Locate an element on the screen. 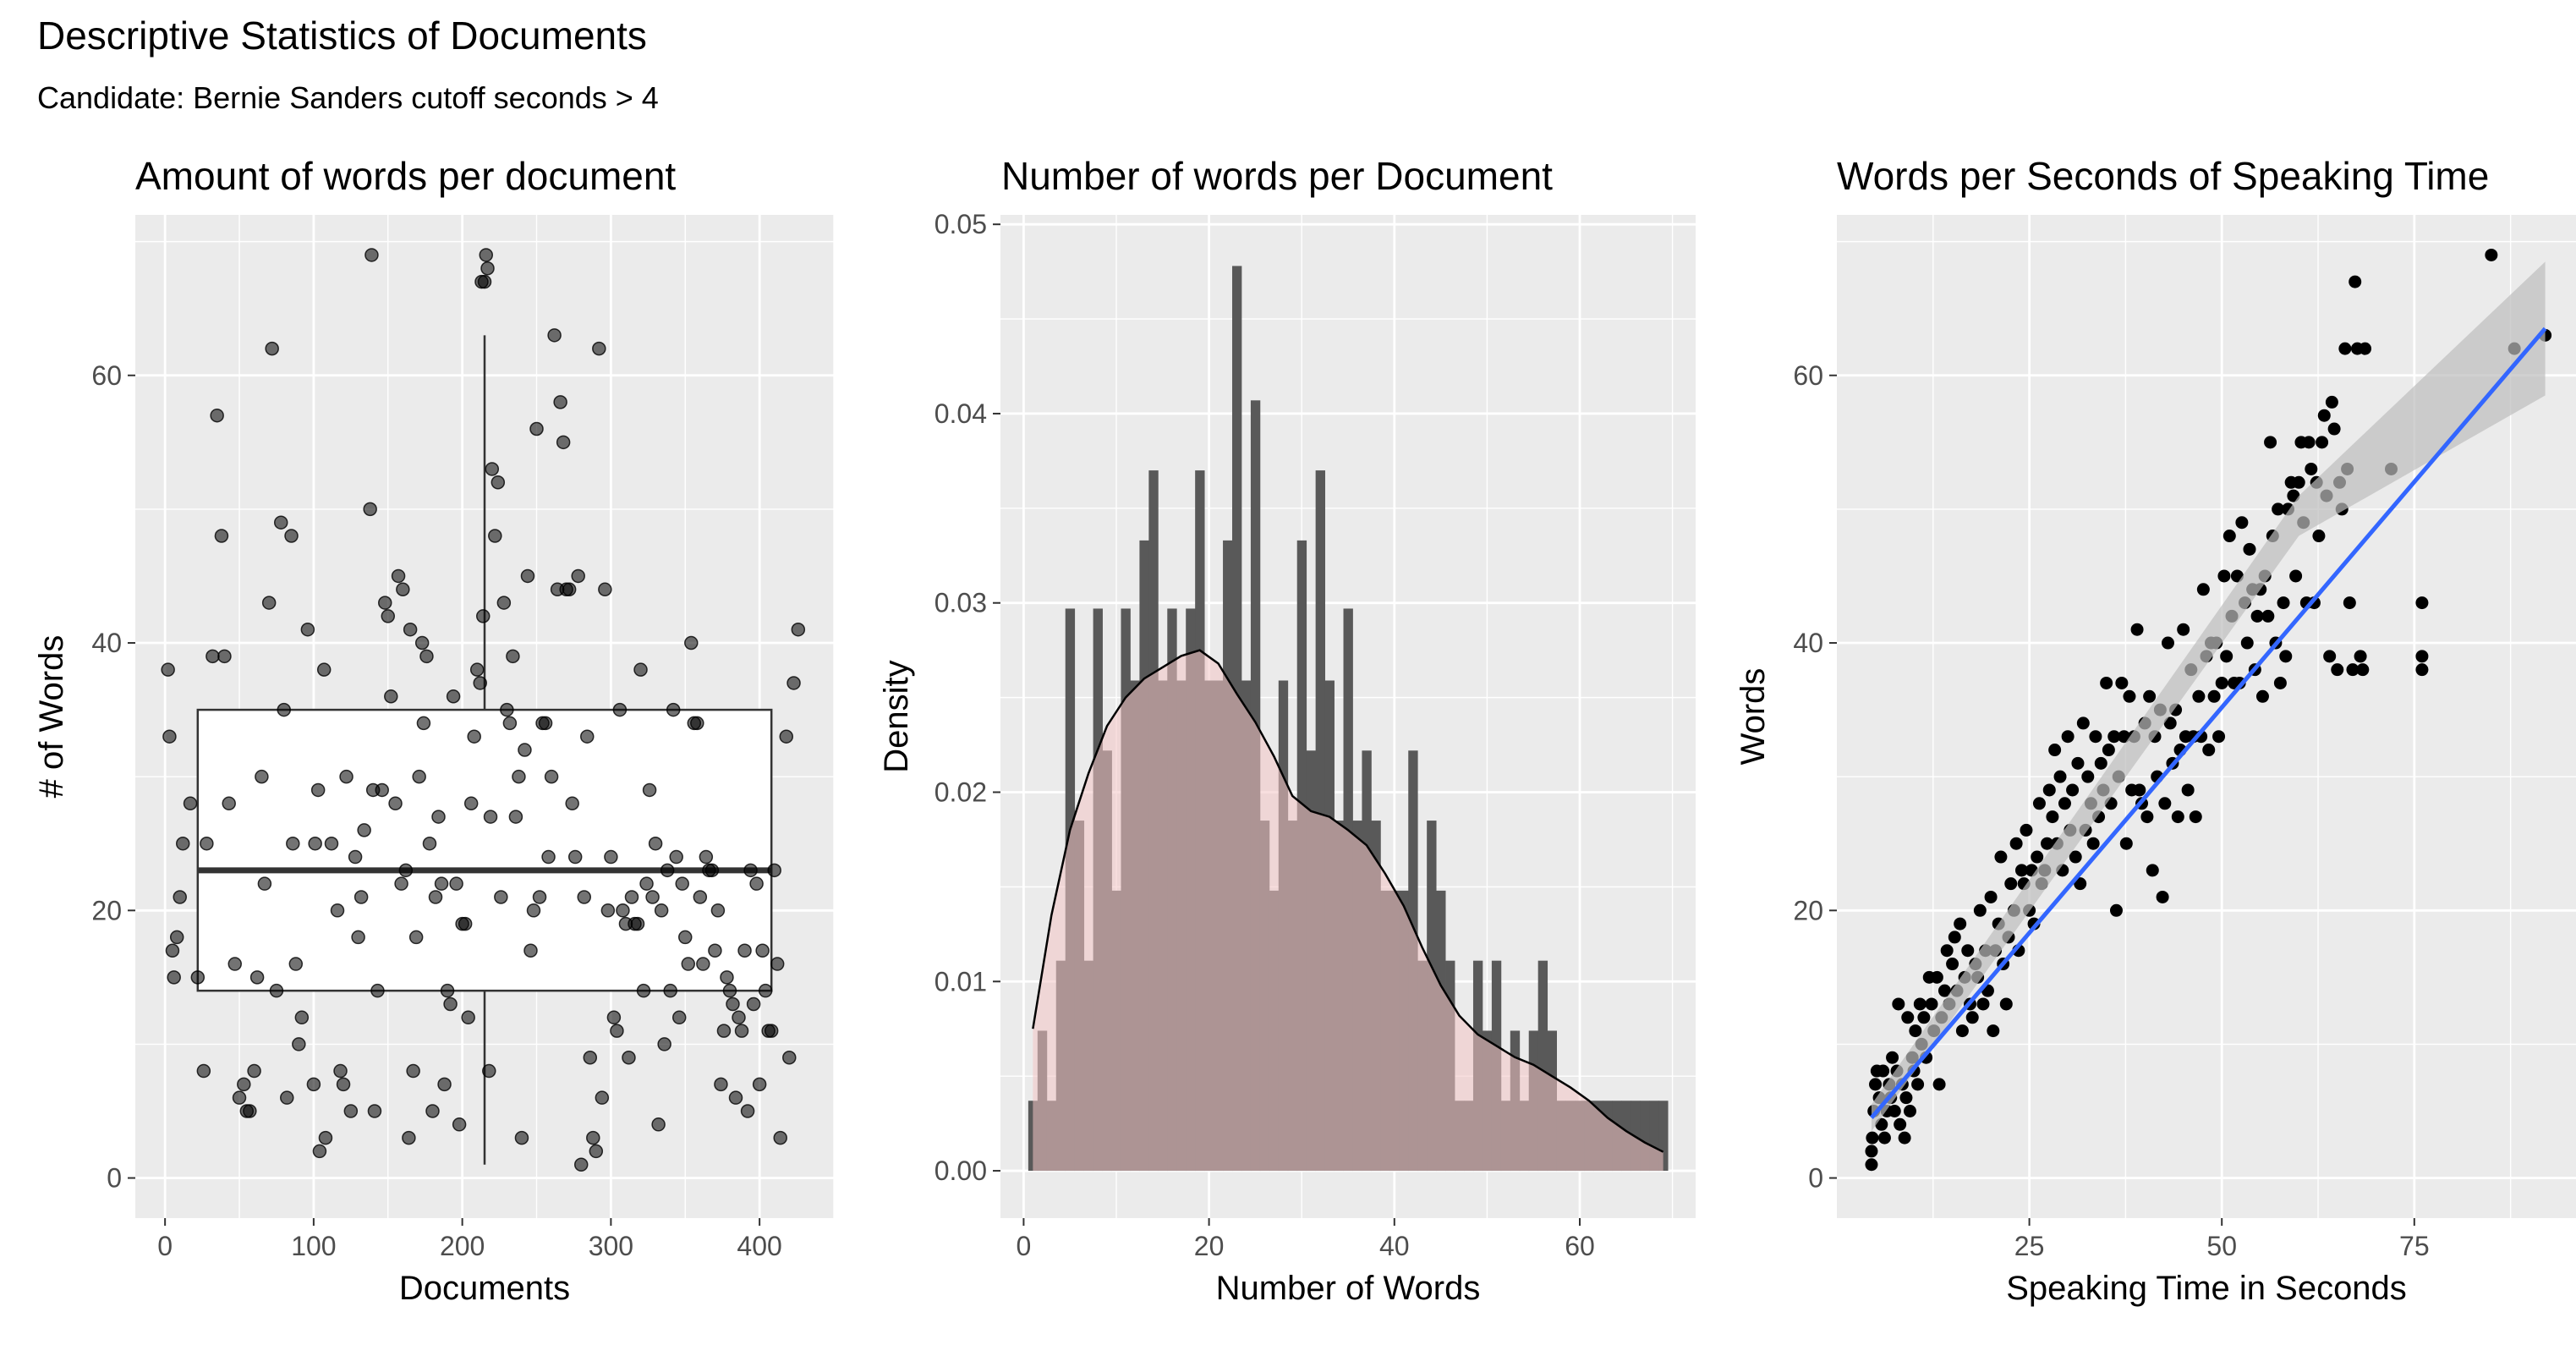 This screenshot has height=1345, width=2576. x-tick-label: 100 is located at coordinates (313, 1246).